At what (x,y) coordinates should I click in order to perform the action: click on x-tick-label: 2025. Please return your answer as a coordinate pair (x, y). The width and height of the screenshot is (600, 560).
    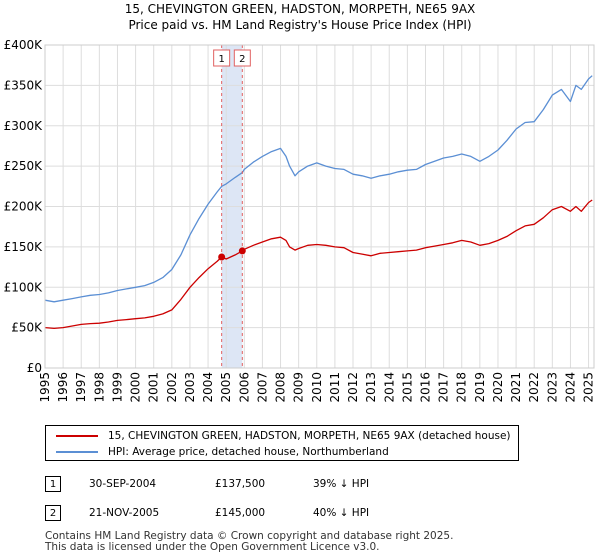
    Looking at the image, I should click on (589, 387).